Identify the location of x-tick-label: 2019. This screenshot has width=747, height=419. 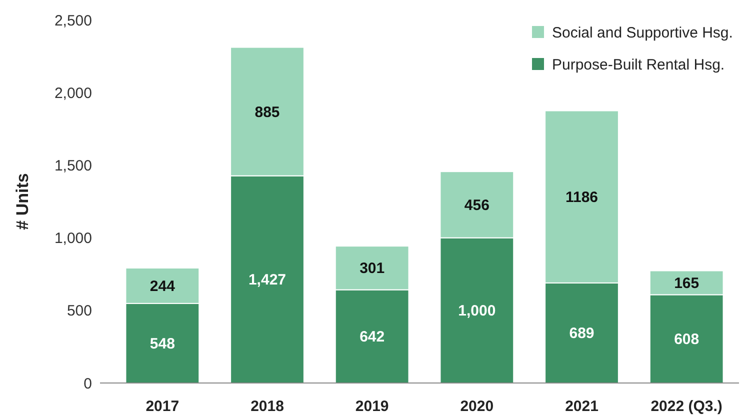
(372, 406).